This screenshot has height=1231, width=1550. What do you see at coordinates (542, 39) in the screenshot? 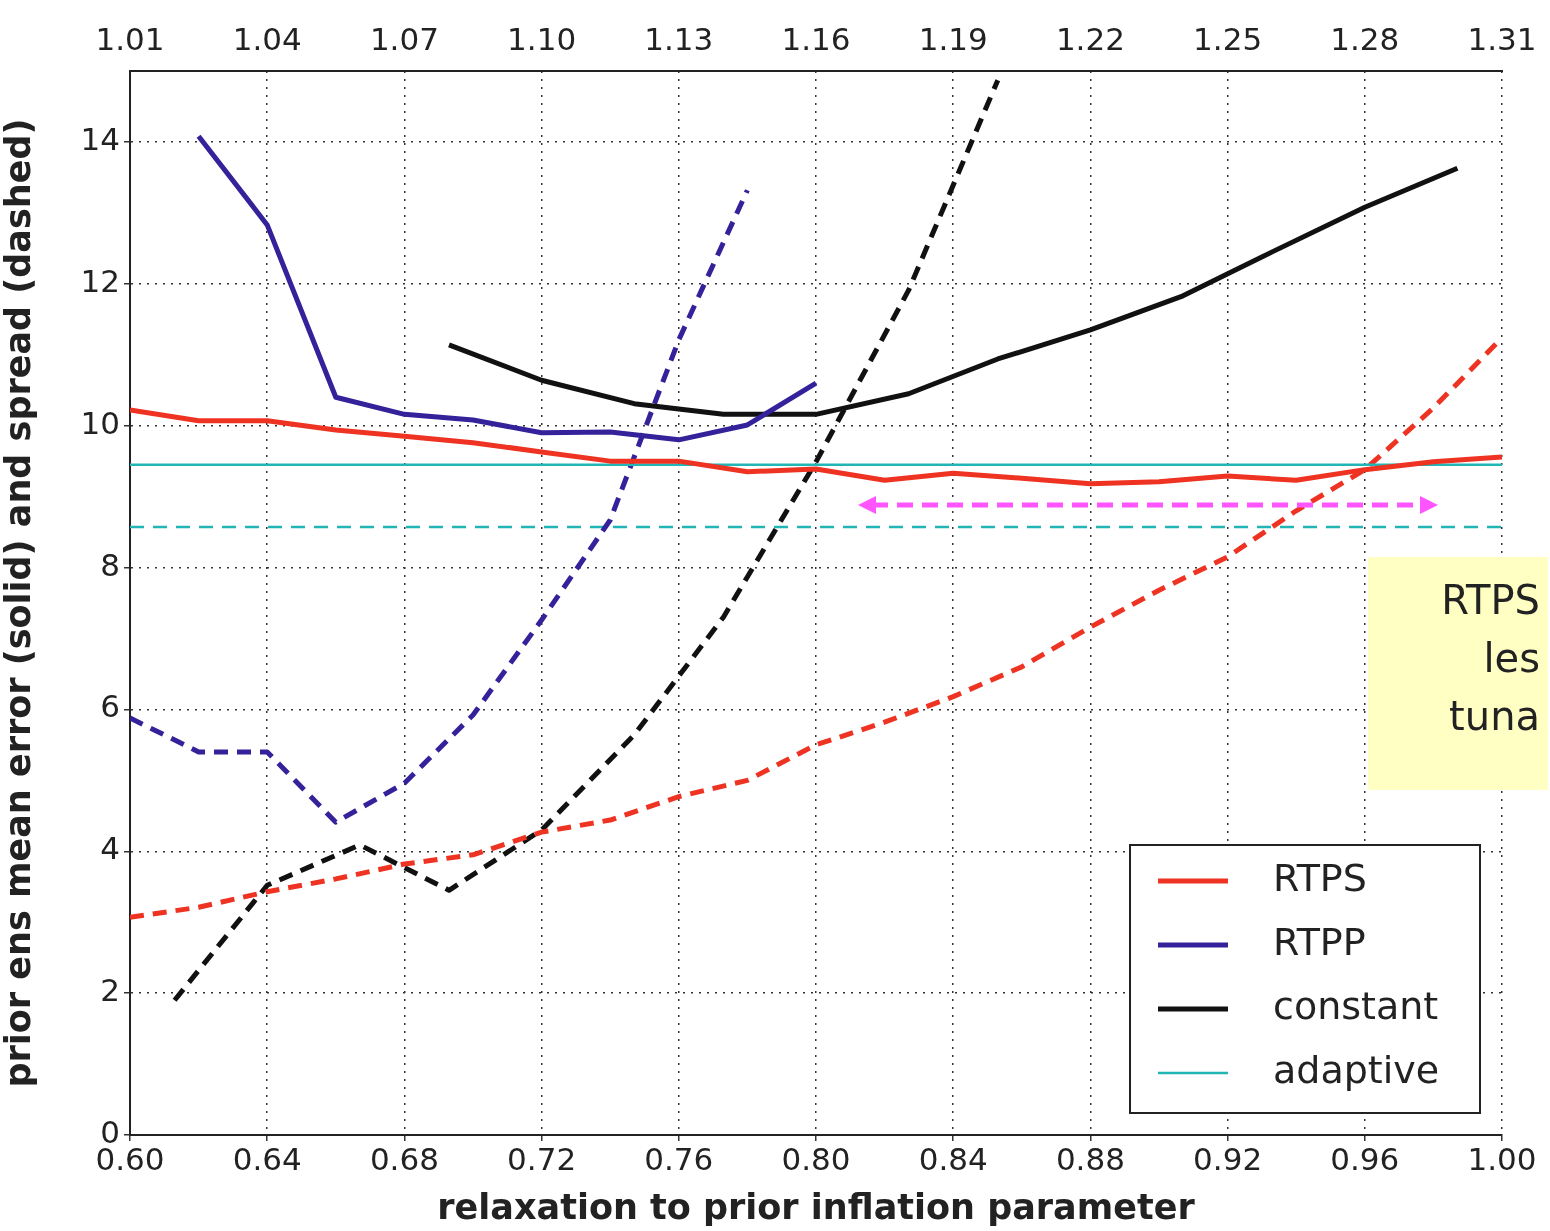
I see `x2-tick-label: 1.10` at bounding box center [542, 39].